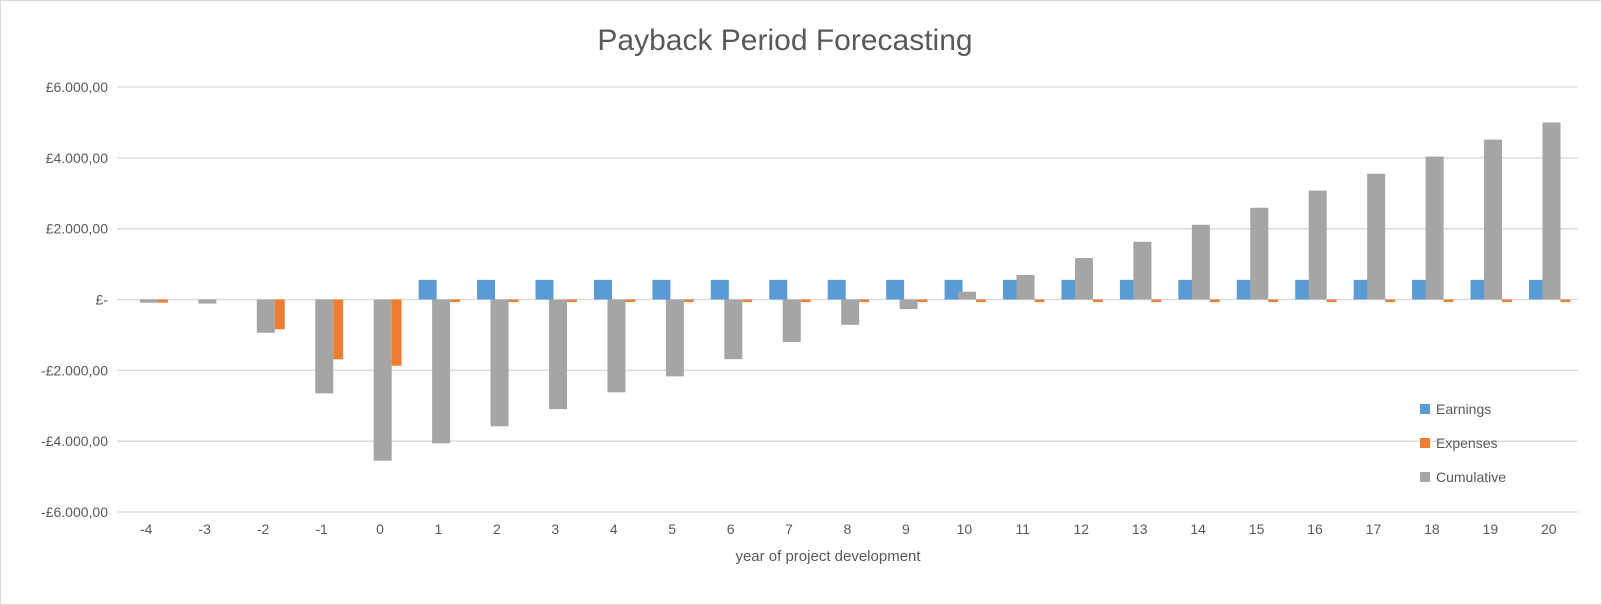  I want to click on bar-cumulative--3, so click(207, 301).